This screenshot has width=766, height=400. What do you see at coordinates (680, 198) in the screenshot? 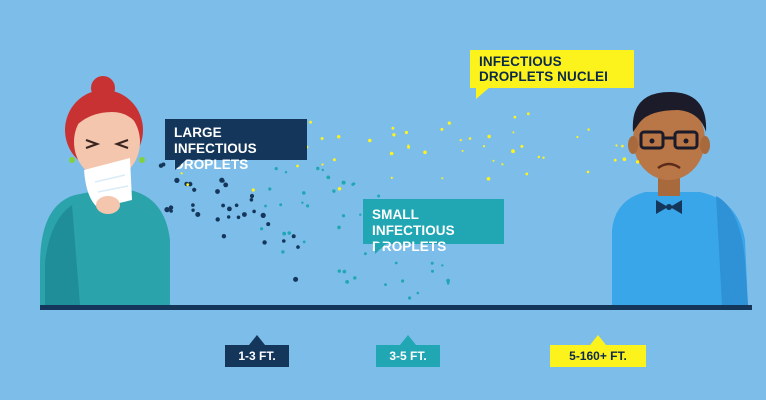
I see `man-with-glasses-icon` at bounding box center [680, 198].